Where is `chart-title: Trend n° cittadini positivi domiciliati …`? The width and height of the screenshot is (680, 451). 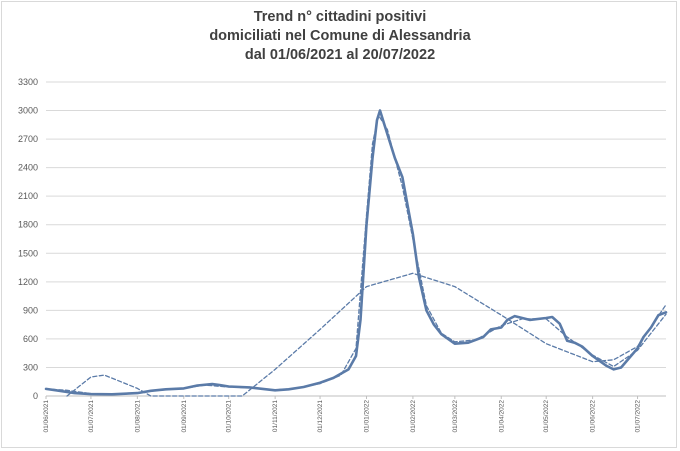
chart-title: Trend n° cittadini positivi domiciliati … is located at coordinates (340, 36).